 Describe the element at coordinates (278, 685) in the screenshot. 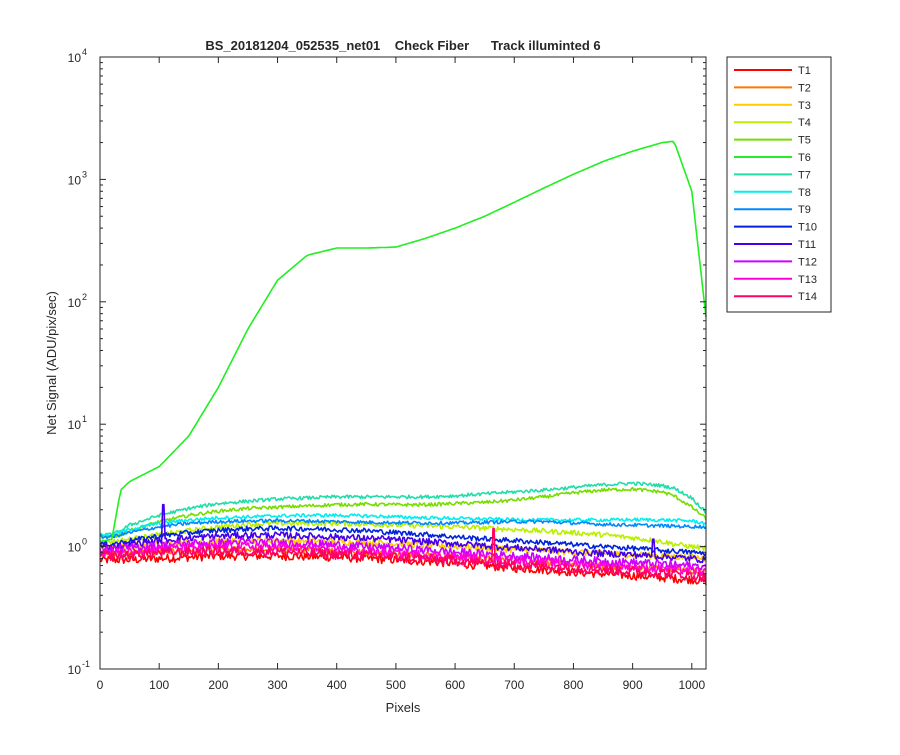

I see `x-tick-label: 300` at that location.